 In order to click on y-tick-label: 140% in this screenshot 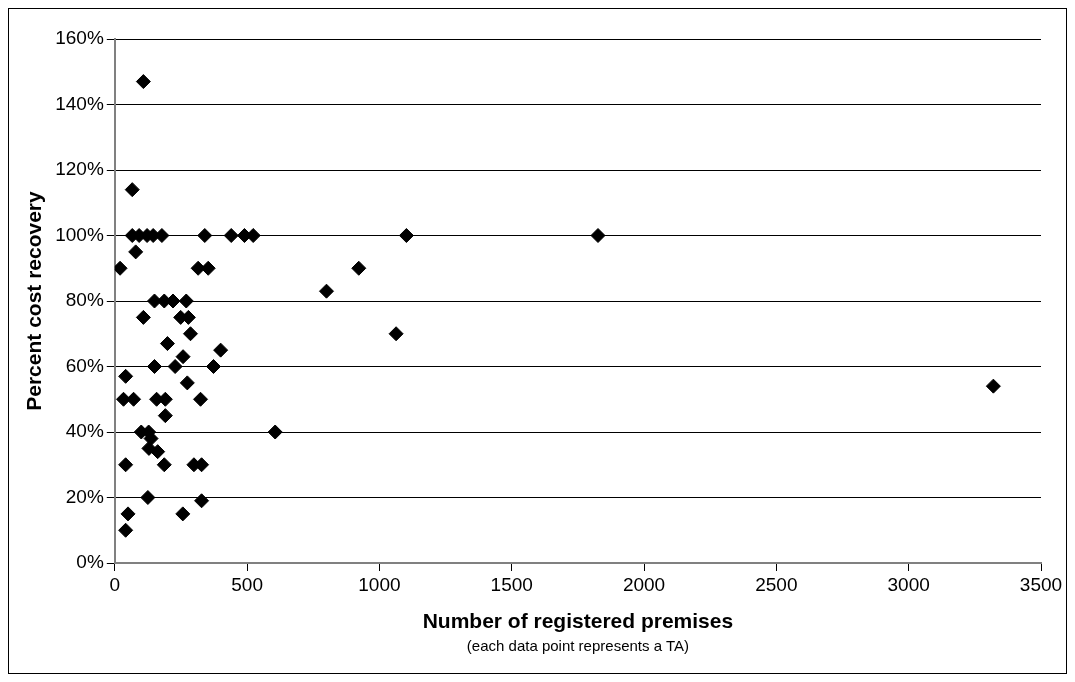, I will do `click(79, 103)`.